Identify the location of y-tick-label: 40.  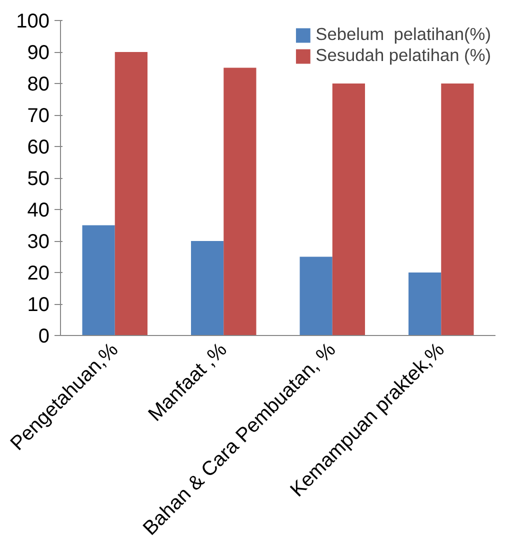
(38, 211).